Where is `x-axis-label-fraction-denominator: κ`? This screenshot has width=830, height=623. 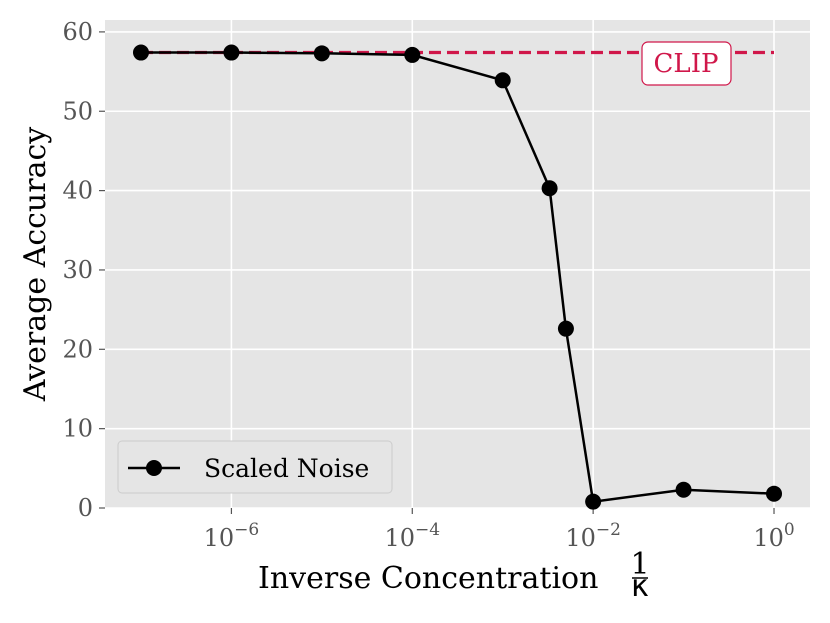
x-axis-label-fraction-denominator: κ is located at coordinates (640, 586).